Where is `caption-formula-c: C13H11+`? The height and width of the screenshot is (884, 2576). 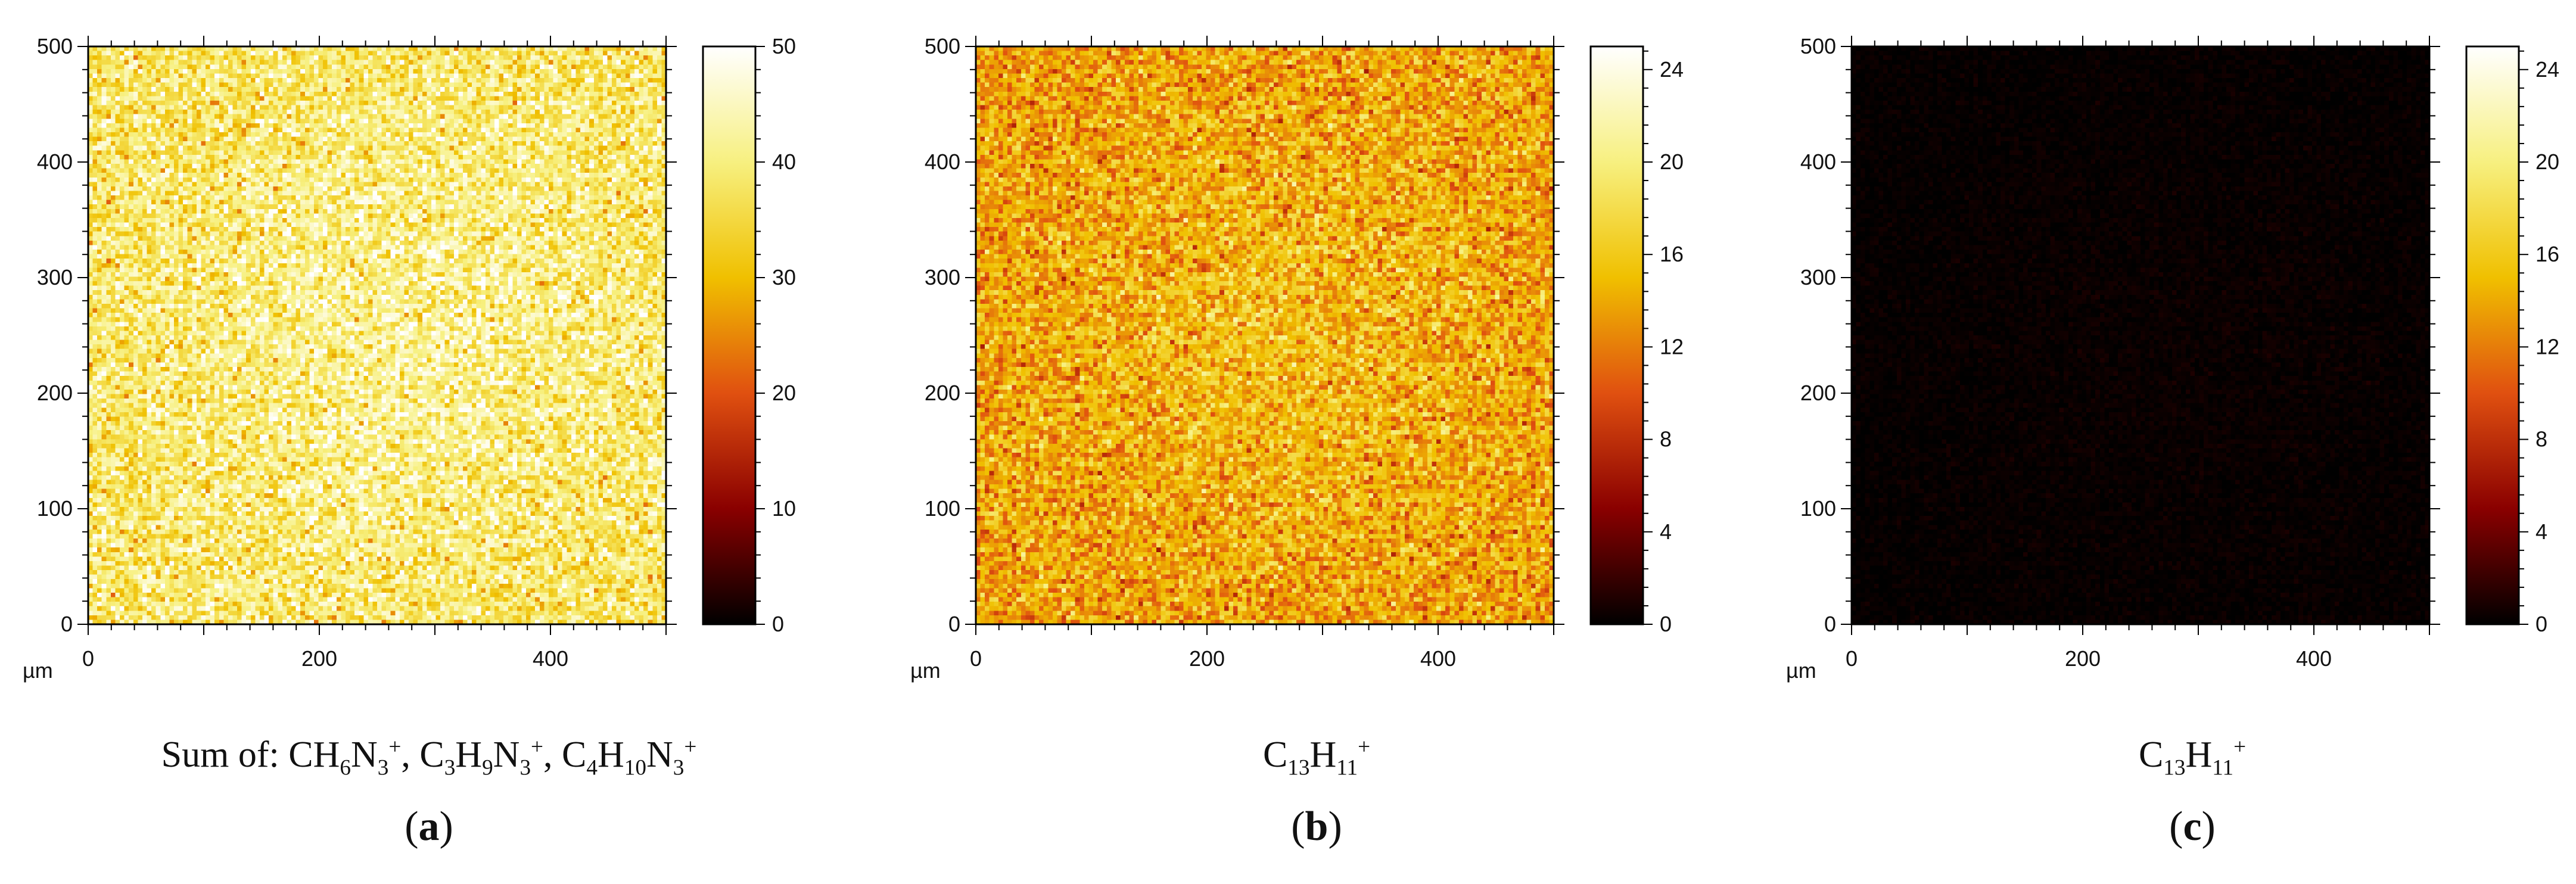
caption-formula-c: C13H11+ is located at coordinates (2192, 757).